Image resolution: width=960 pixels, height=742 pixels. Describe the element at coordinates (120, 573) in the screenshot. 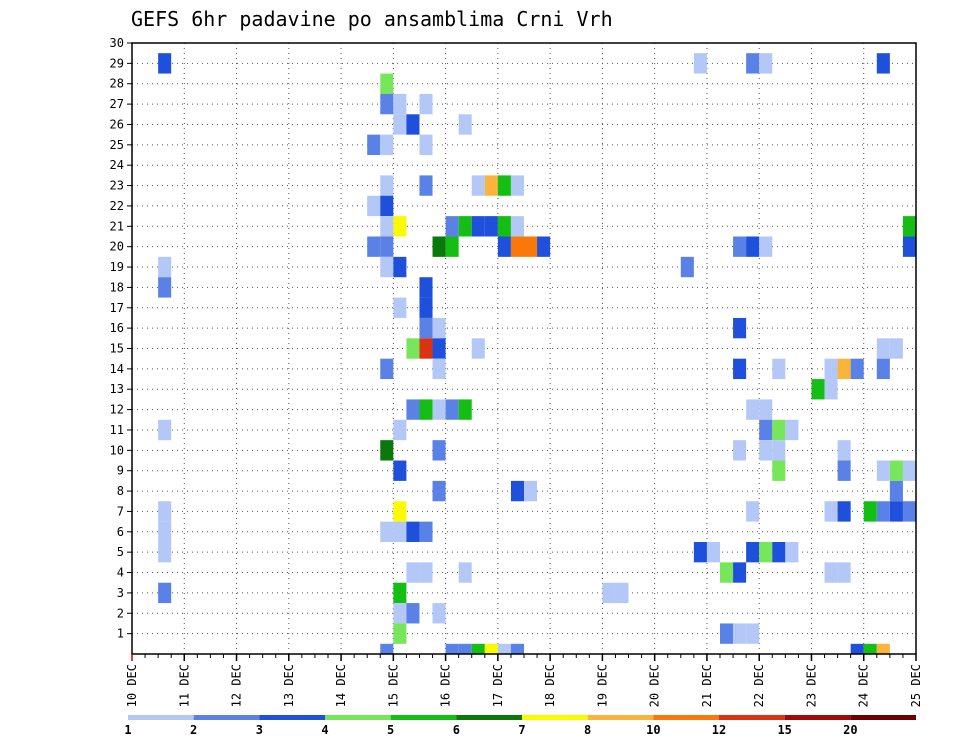

I see `y-tick-label: 4` at that location.